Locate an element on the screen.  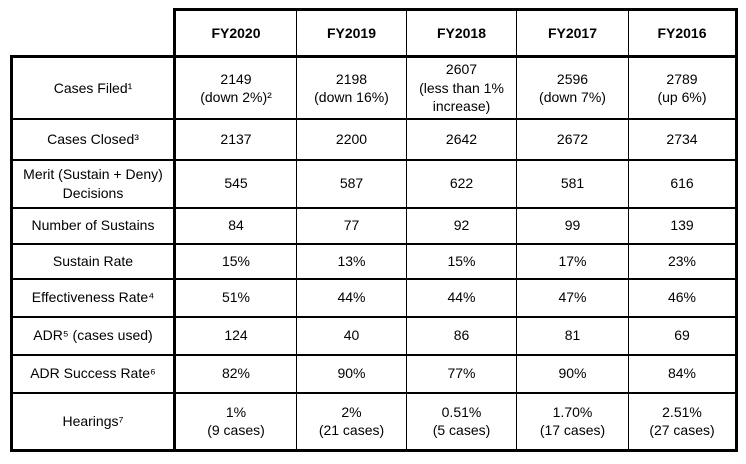
table-cell: 139 is located at coordinates (683, 225).